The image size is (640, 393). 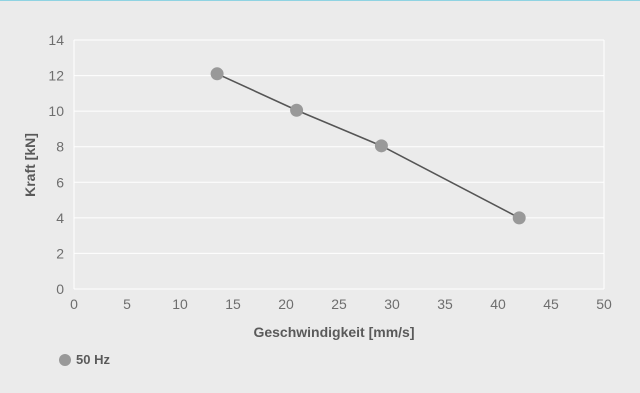 I want to click on x-axis-title: Geschwindigkeit [mm/s], so click(x=333, y=332).